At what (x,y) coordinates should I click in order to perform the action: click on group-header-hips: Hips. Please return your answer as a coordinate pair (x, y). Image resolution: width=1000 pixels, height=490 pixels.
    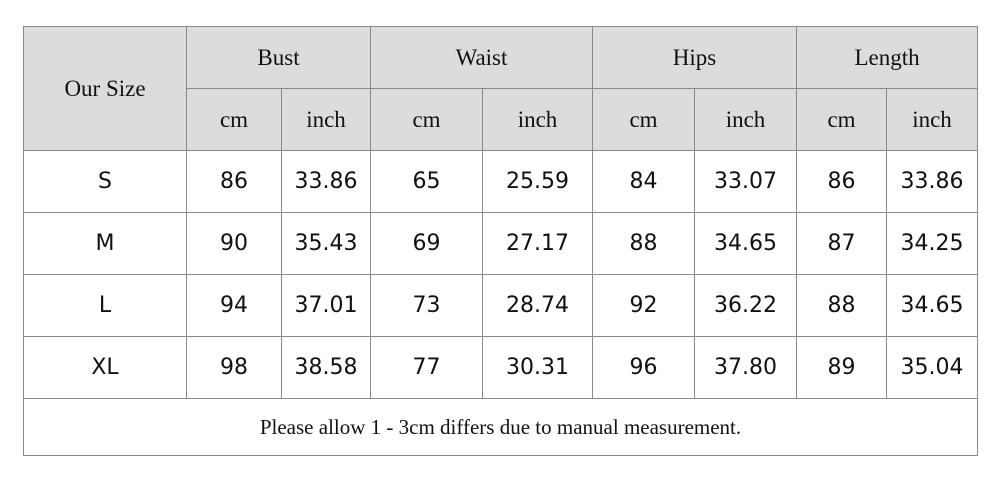
    Looking at the image, I should click on (694, 57).